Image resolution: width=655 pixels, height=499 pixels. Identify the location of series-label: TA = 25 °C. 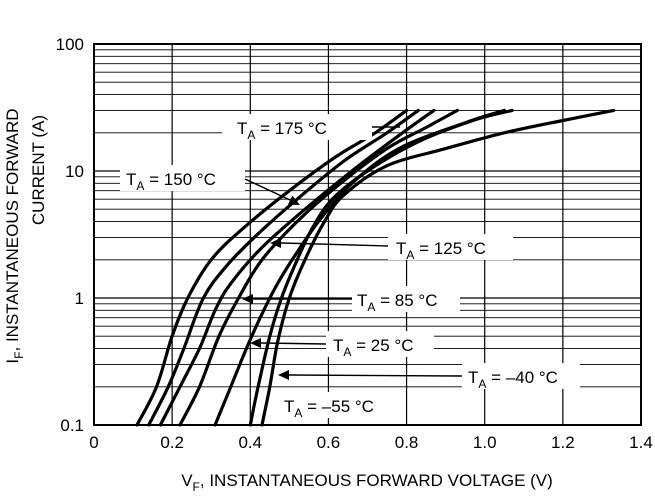
(373, 347).